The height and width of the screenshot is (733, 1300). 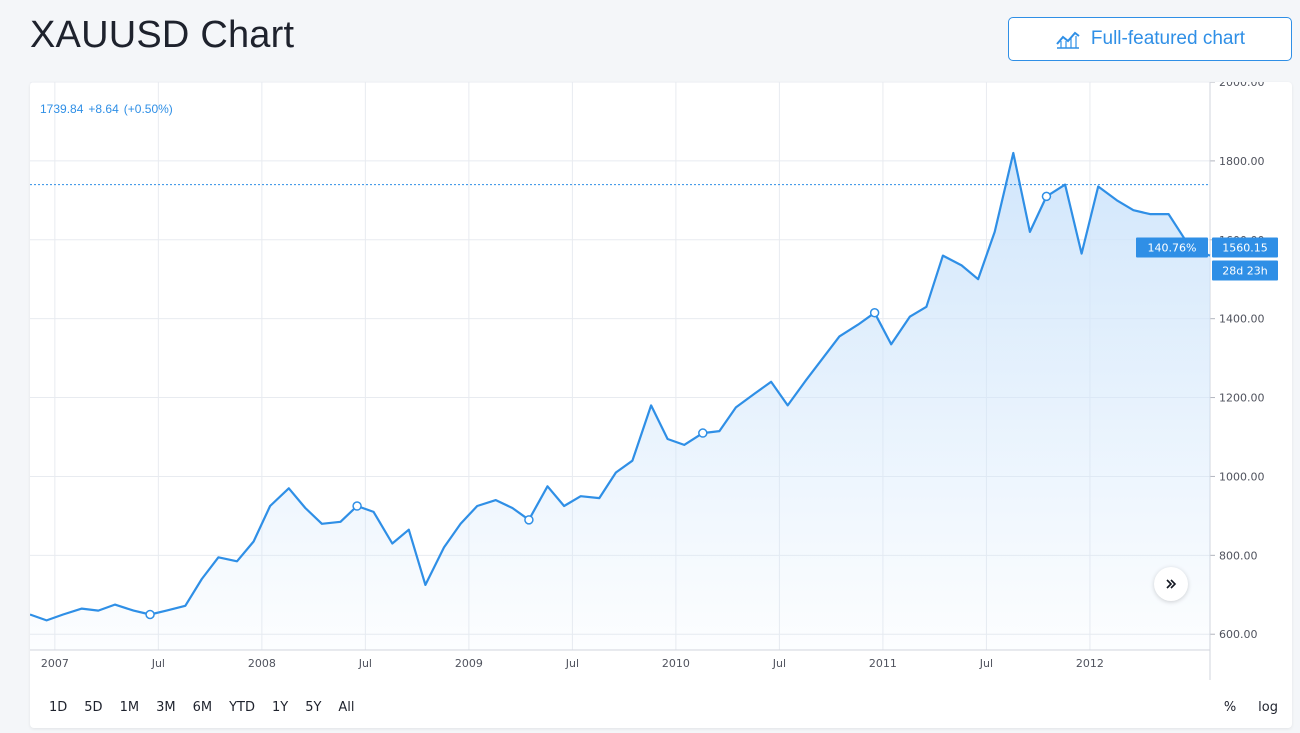 I want to click on double-chevron-right-icon, so click(x=1171, y=584).